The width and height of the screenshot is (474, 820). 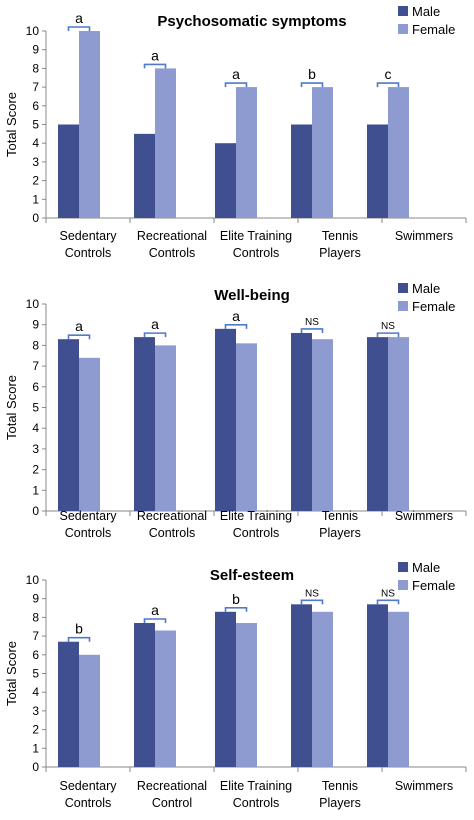 What do you see at coordinates (388, 74) in the screenshot?
I see `significance-label: c` at bounding box center [388, 74].